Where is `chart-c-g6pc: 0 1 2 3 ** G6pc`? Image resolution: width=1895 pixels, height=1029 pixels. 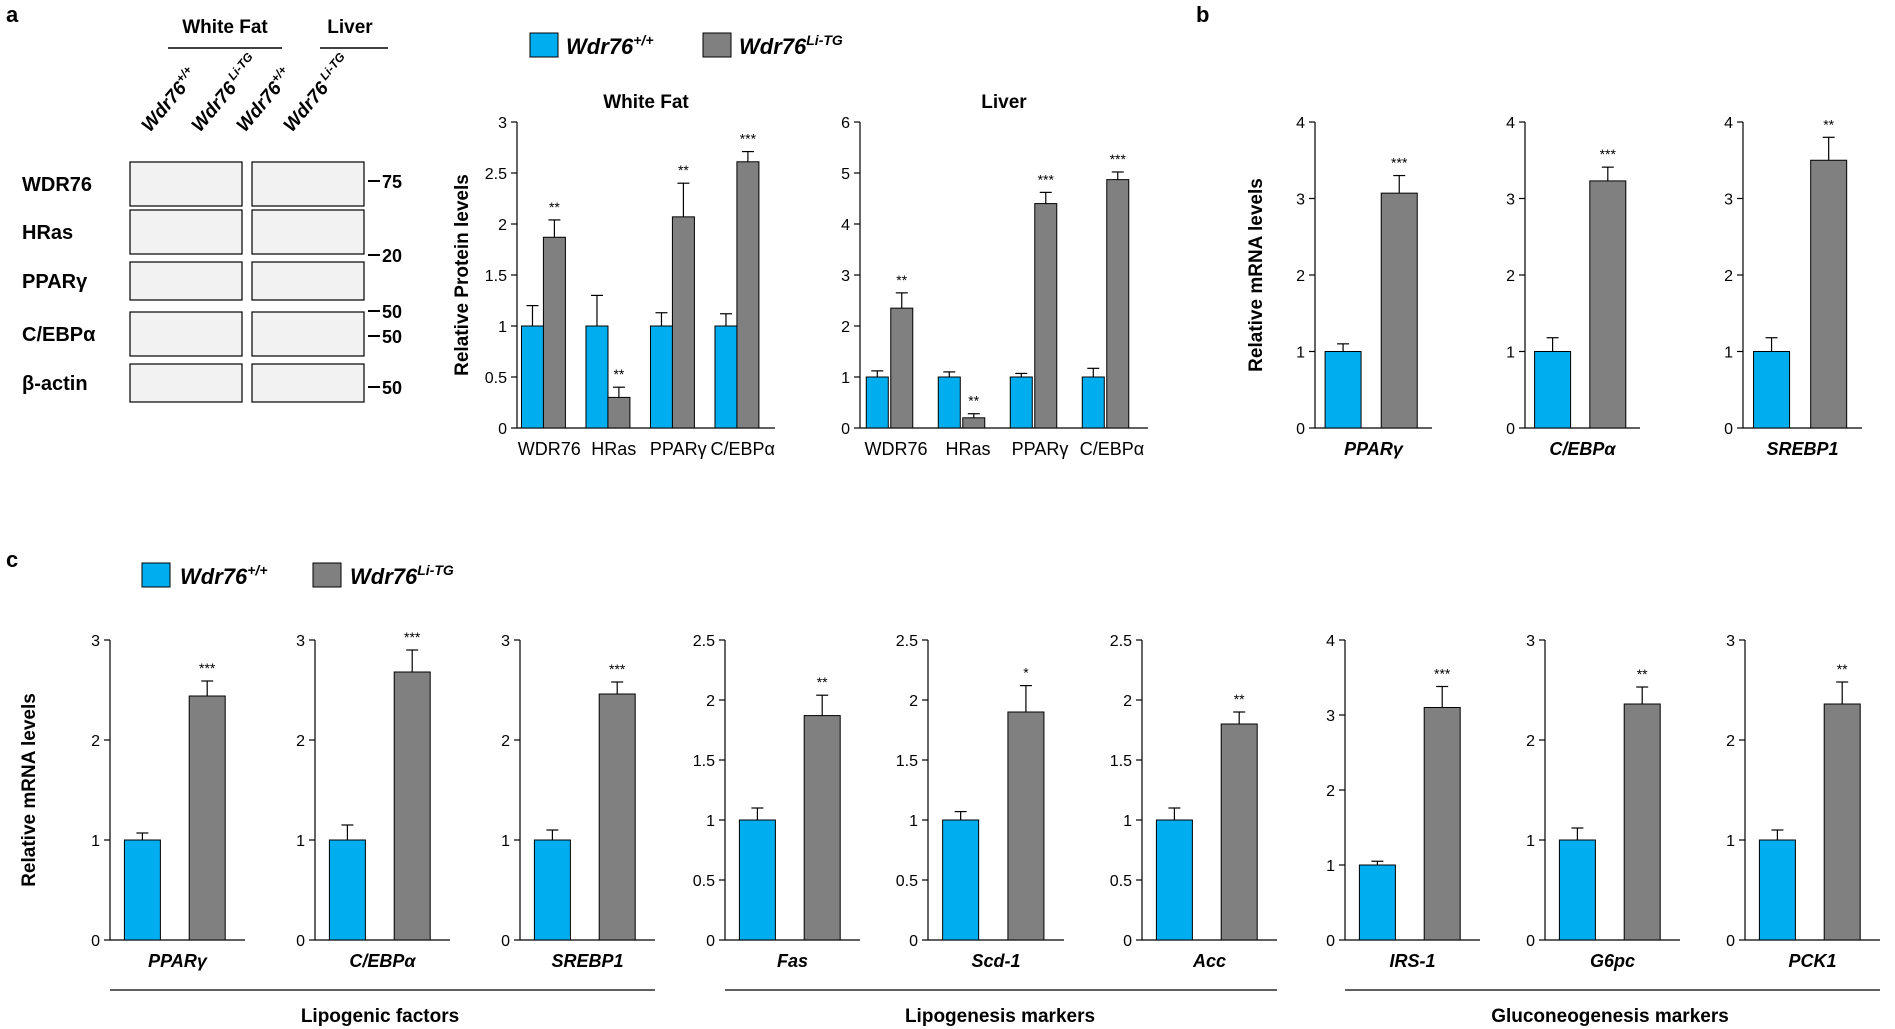 chart-c-g6pc: 0 1 2 3 ** G6pc is located at coordinates (1603, 802).